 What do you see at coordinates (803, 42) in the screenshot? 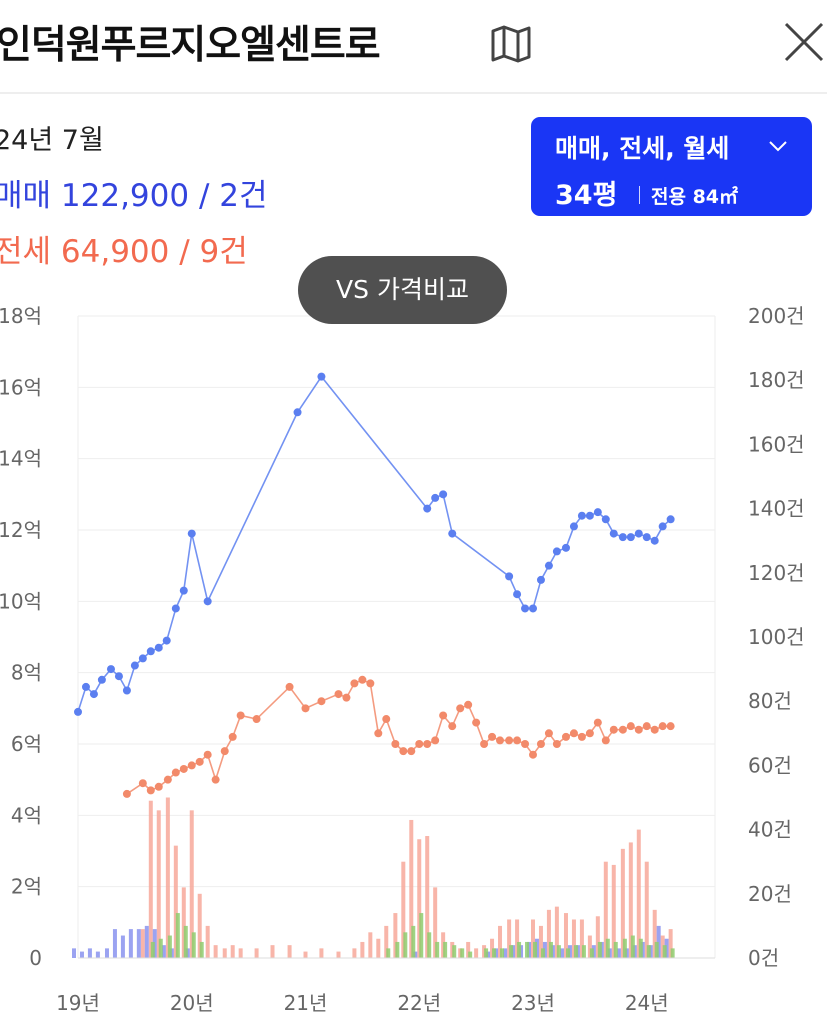
I see `close-icon` at bounding box center [803, 42].